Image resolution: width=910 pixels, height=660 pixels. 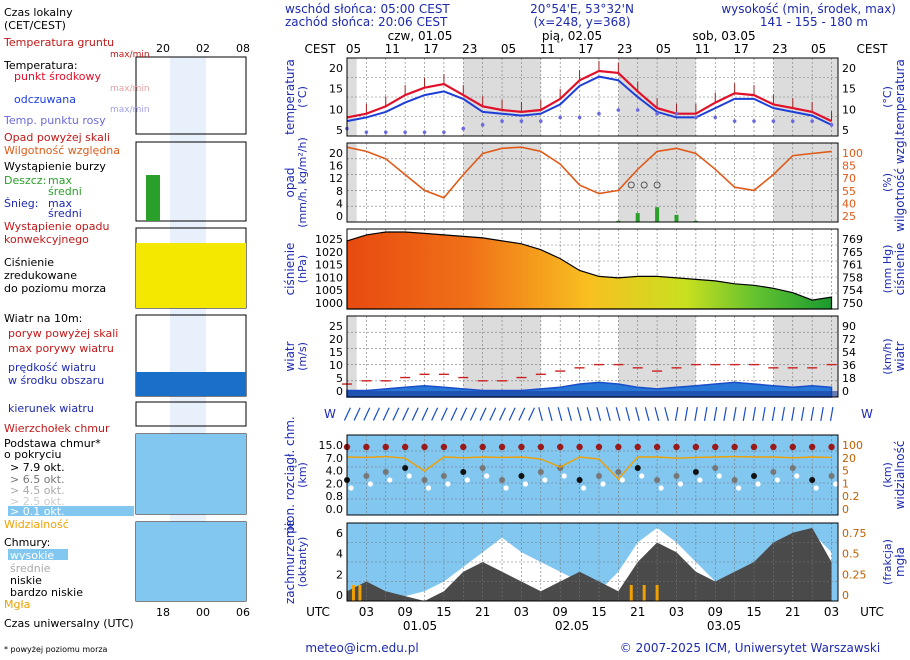 I want to click on y-tick-left: 4, so click(x=339, y=554).